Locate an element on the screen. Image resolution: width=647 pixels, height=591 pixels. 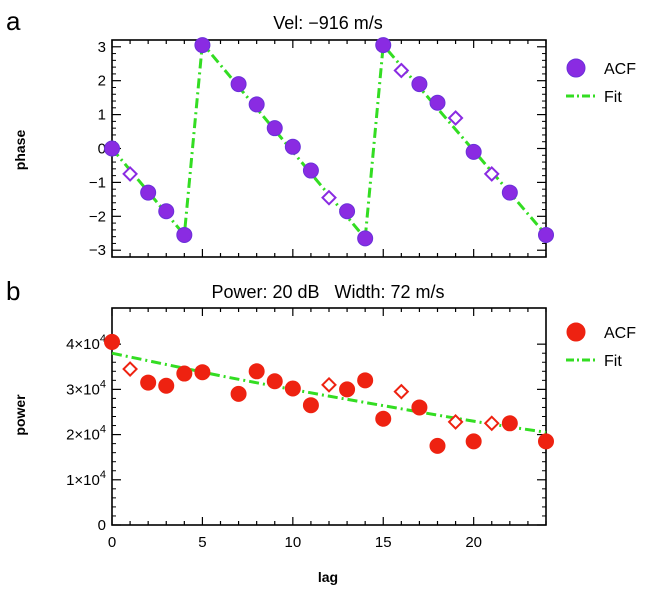
panel-b-xtick-label: 10 is located at coordinates (292, 542).